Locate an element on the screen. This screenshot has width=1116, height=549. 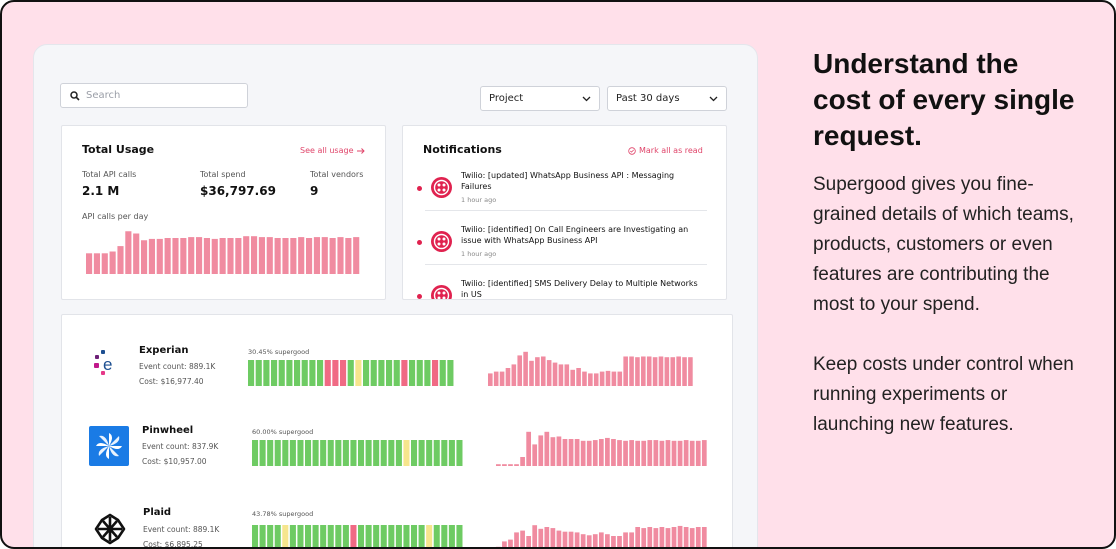
chevron-down-icon is located at coordinates (713, 98).